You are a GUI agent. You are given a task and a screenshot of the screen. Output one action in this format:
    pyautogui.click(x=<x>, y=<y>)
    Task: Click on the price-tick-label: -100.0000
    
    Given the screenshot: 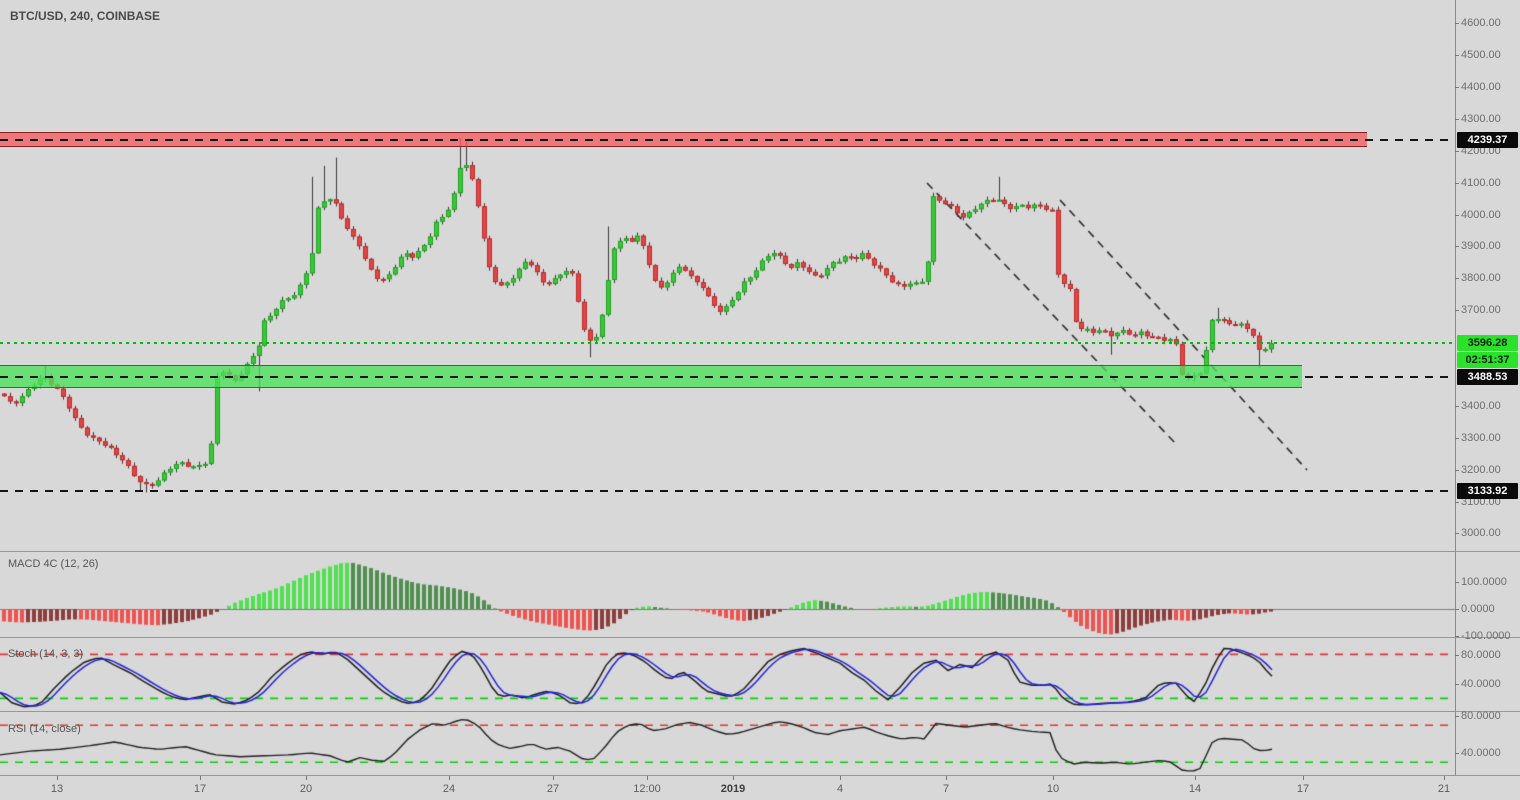 What is the action you would take?
    pyautogui.click(x=1486, y=636)
    